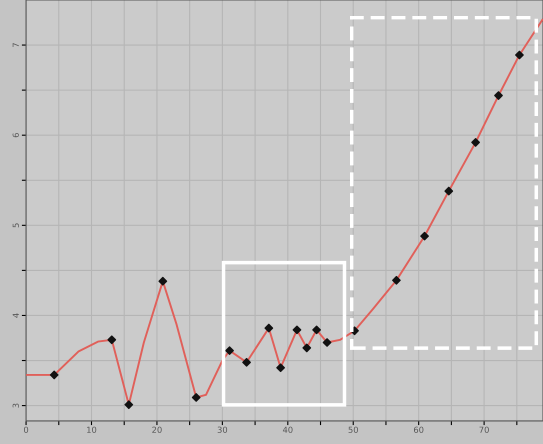 The height and width of the screenshot is (444, 543). I want to click on y-tick-label: 5, so click(15, 225).